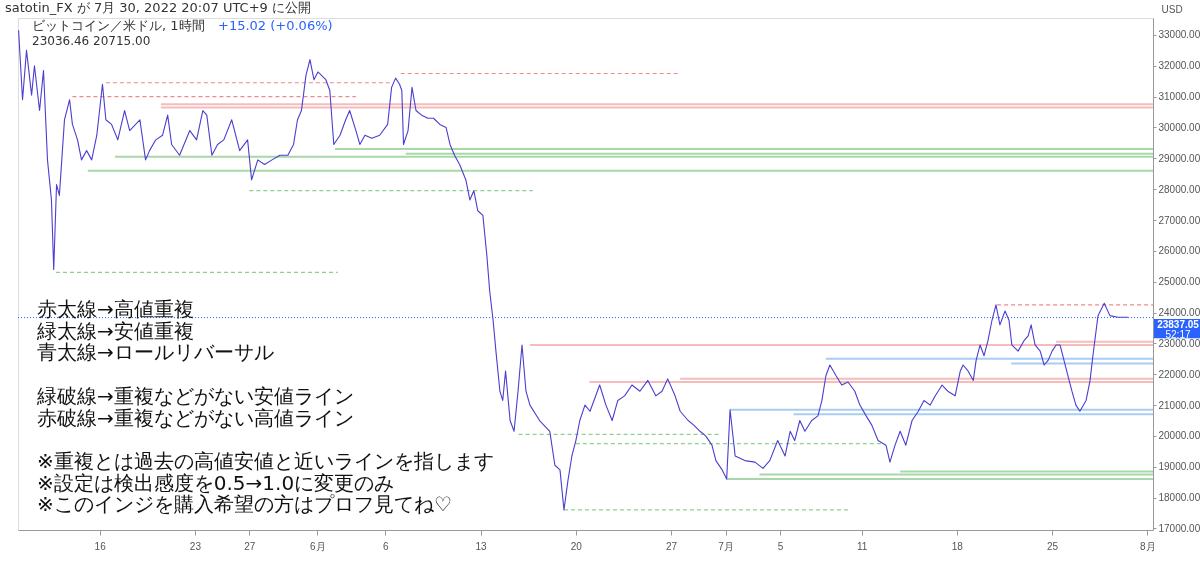  Describe the element at coordinates (1179, 313) in the screenshot. I see `y-tick-label: 24000.00` at that location.